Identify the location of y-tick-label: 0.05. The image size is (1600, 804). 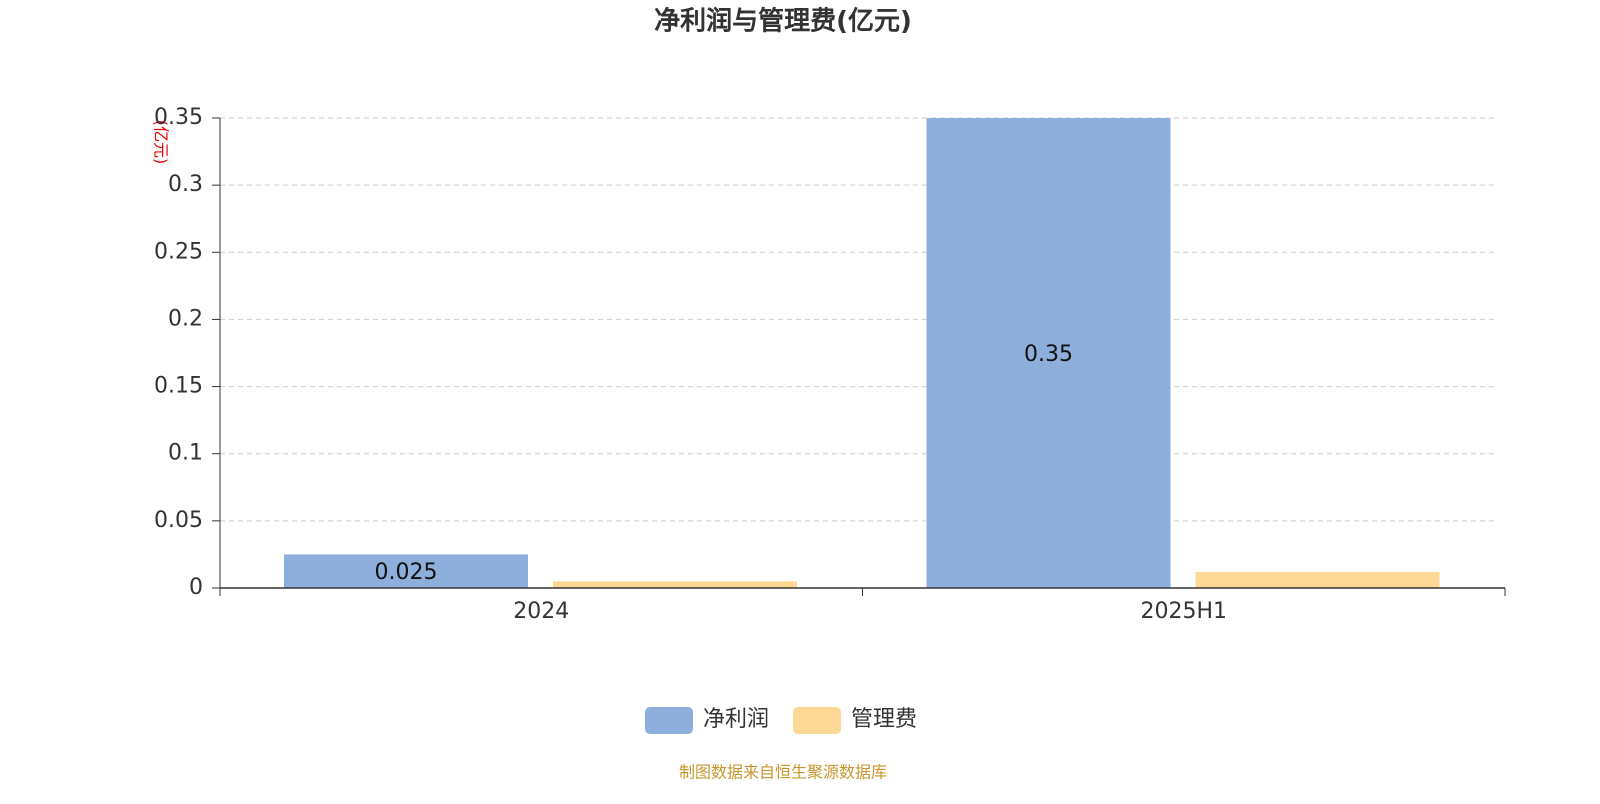
(178, 520).